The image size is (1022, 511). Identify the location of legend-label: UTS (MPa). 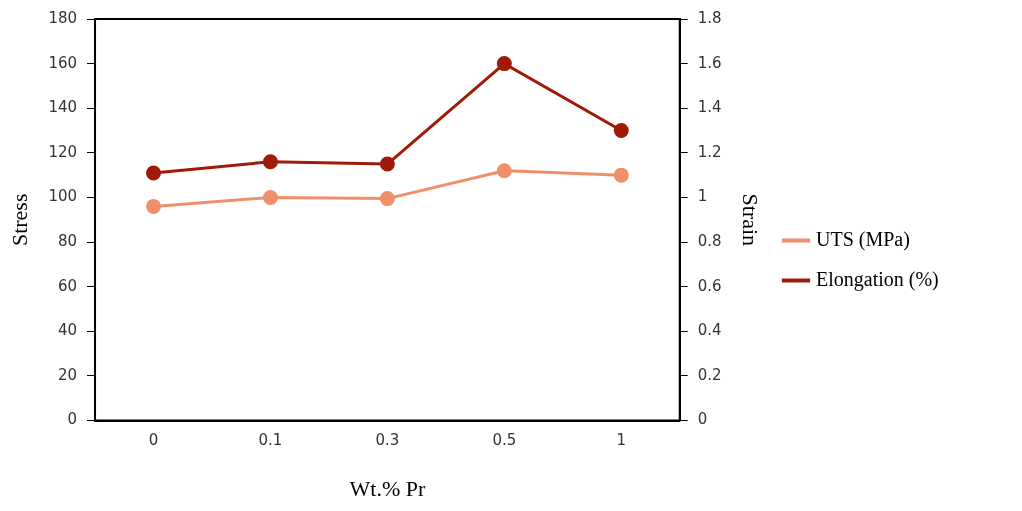
(863, 239).